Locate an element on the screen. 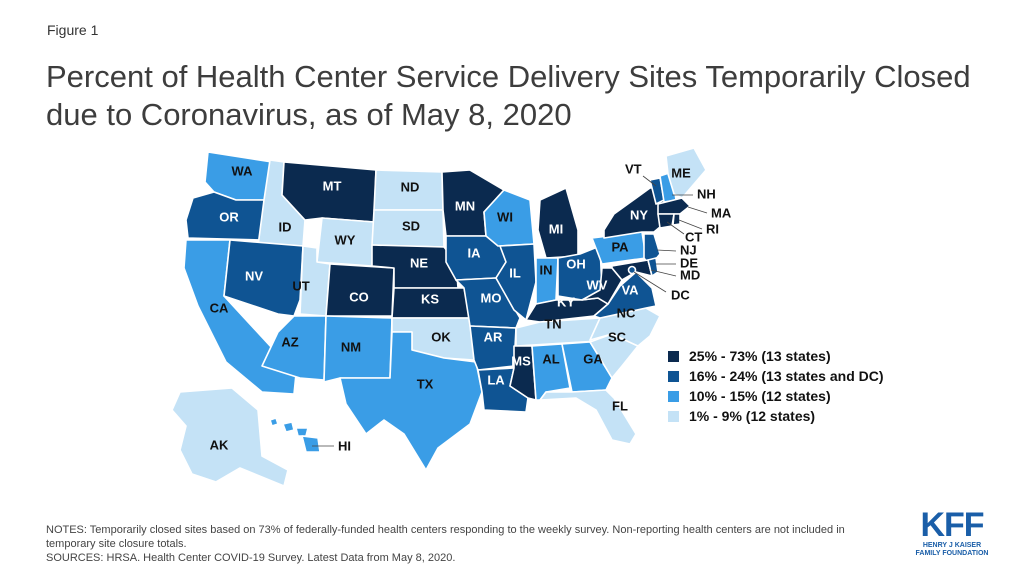  label-KS: KS is located at coordinates (430, 298).